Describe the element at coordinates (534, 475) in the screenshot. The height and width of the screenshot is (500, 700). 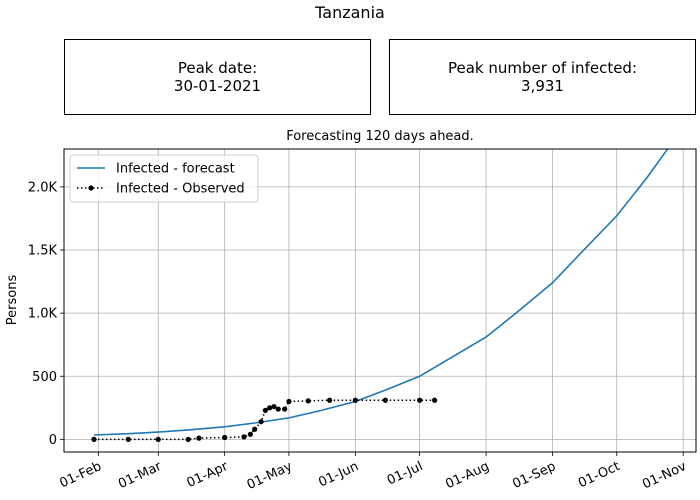
I see `x-tick-label: 01-Sep` at that location.